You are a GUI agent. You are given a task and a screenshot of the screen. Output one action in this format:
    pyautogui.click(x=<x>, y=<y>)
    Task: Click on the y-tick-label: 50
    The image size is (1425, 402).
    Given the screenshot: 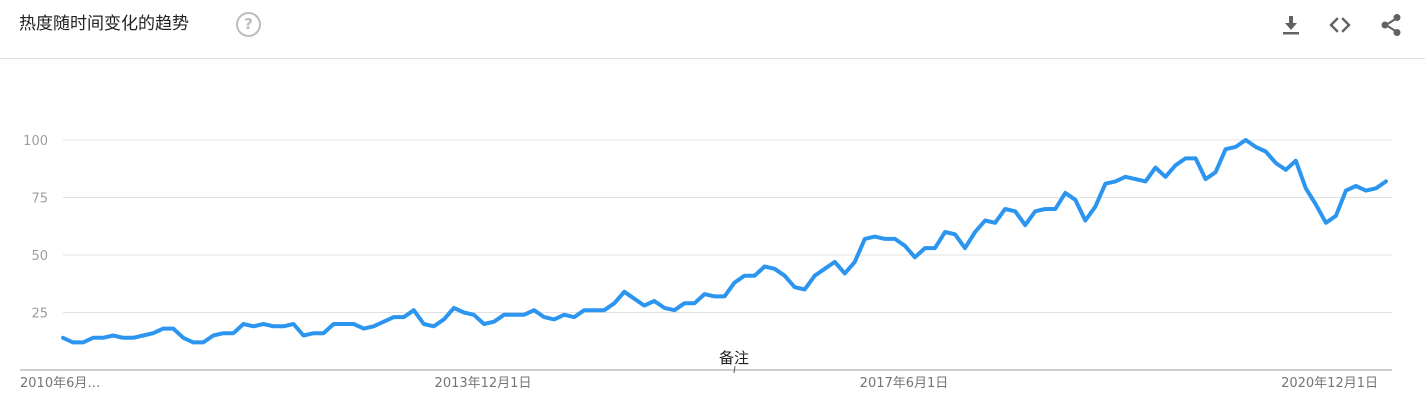 What is the action you would take?
    pyautogui.click(x=39, y=256)
    